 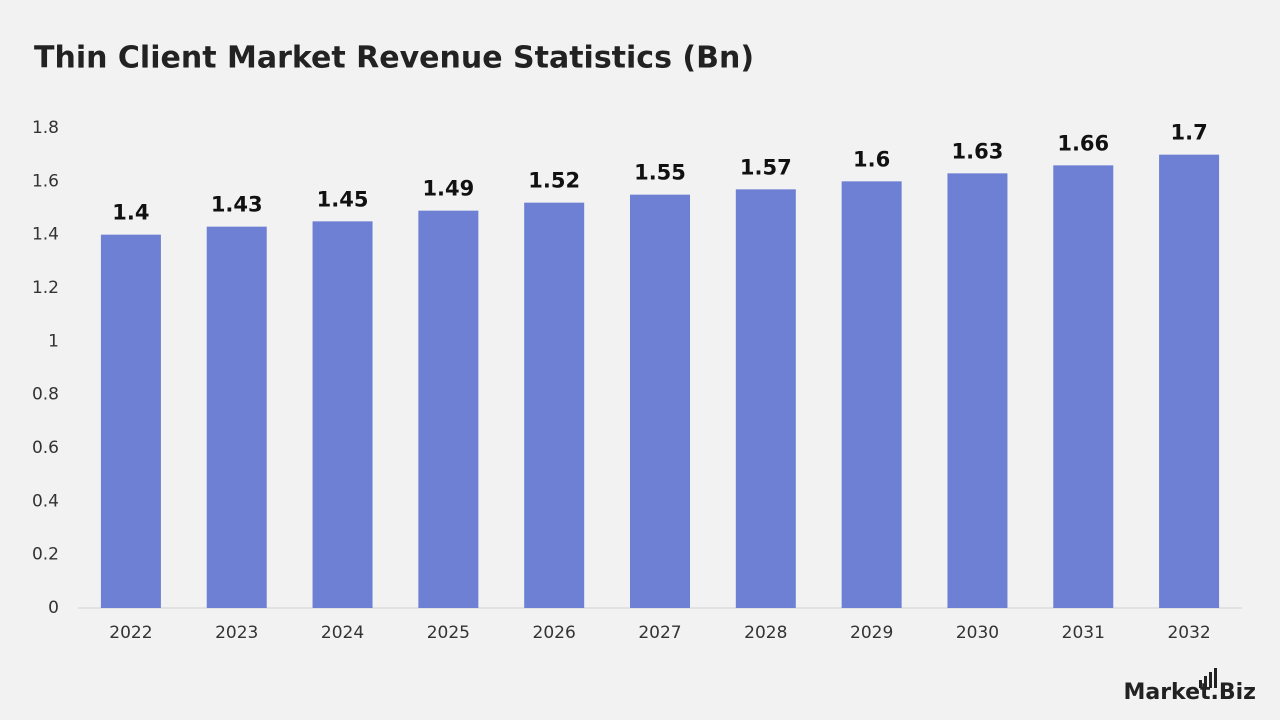 I want to click on x-tick-label: 2025, so click(x=448, y=633).